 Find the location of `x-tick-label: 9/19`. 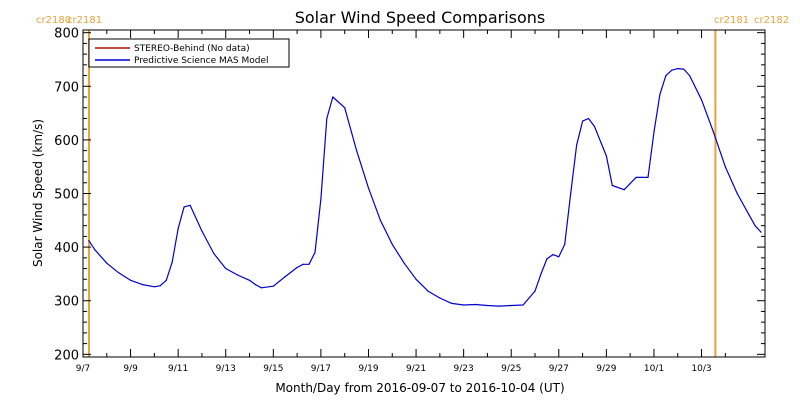

x-tick-label: 9/19 is located at coordinates (368, 369).